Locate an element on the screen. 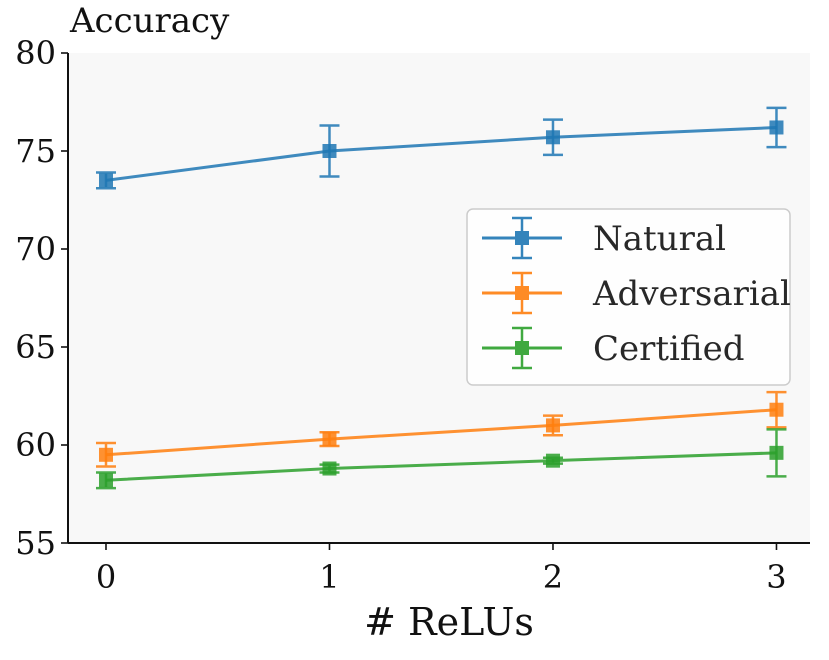  legend: Natural Adversarial Certified is located at coordinates (628, 297).